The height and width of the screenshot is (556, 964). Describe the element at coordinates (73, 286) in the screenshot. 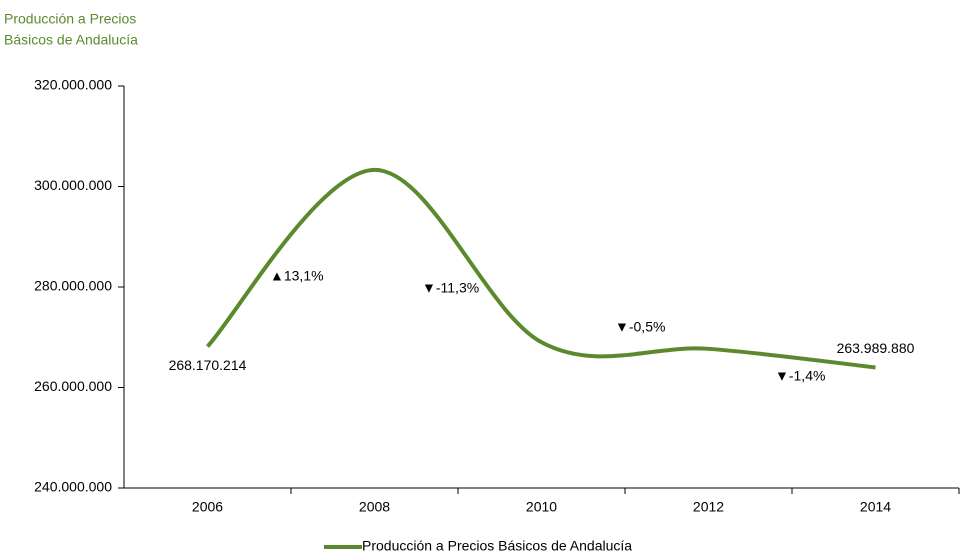

I see `y-tick-label: 280.000.000` at that location.